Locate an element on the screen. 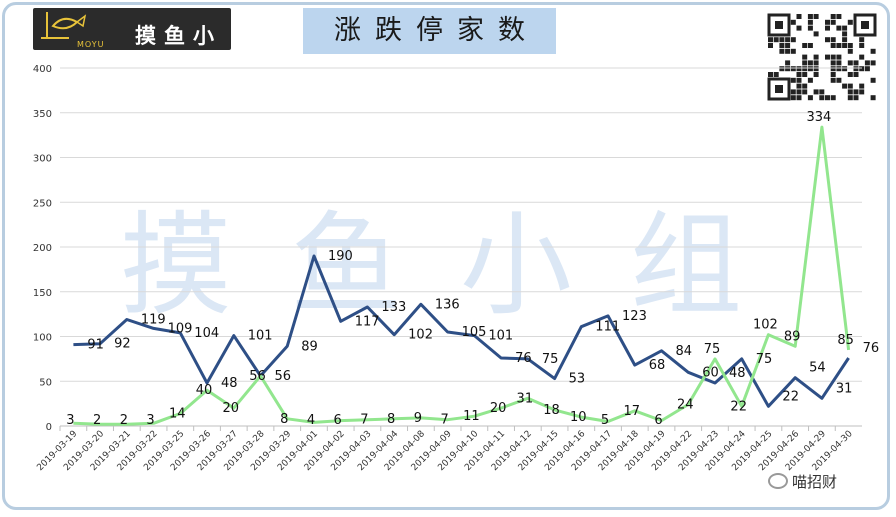 The image size is (896, 517). data-label-limit-down: 334 is located at coordinates (818, 117).